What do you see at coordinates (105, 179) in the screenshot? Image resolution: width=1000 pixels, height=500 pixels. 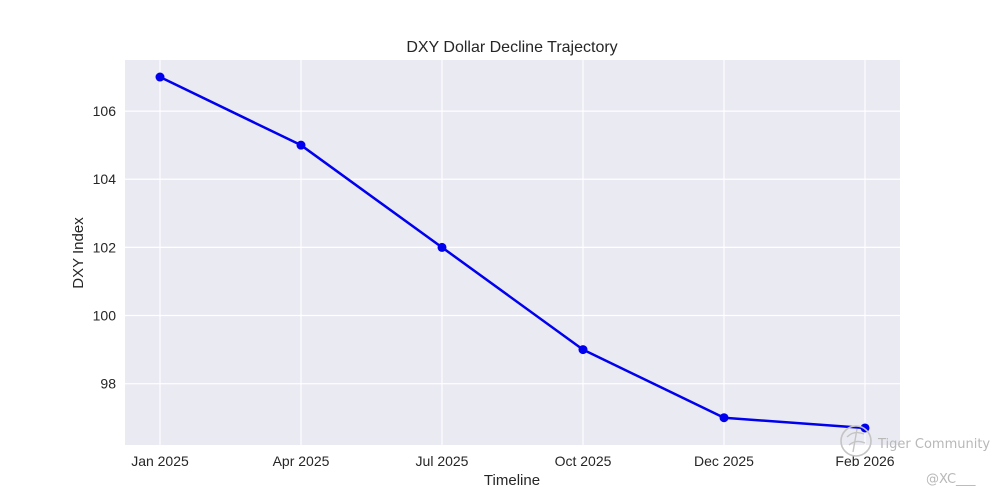 I see `y-tick-label: 104` at bounding box center [105, 179].